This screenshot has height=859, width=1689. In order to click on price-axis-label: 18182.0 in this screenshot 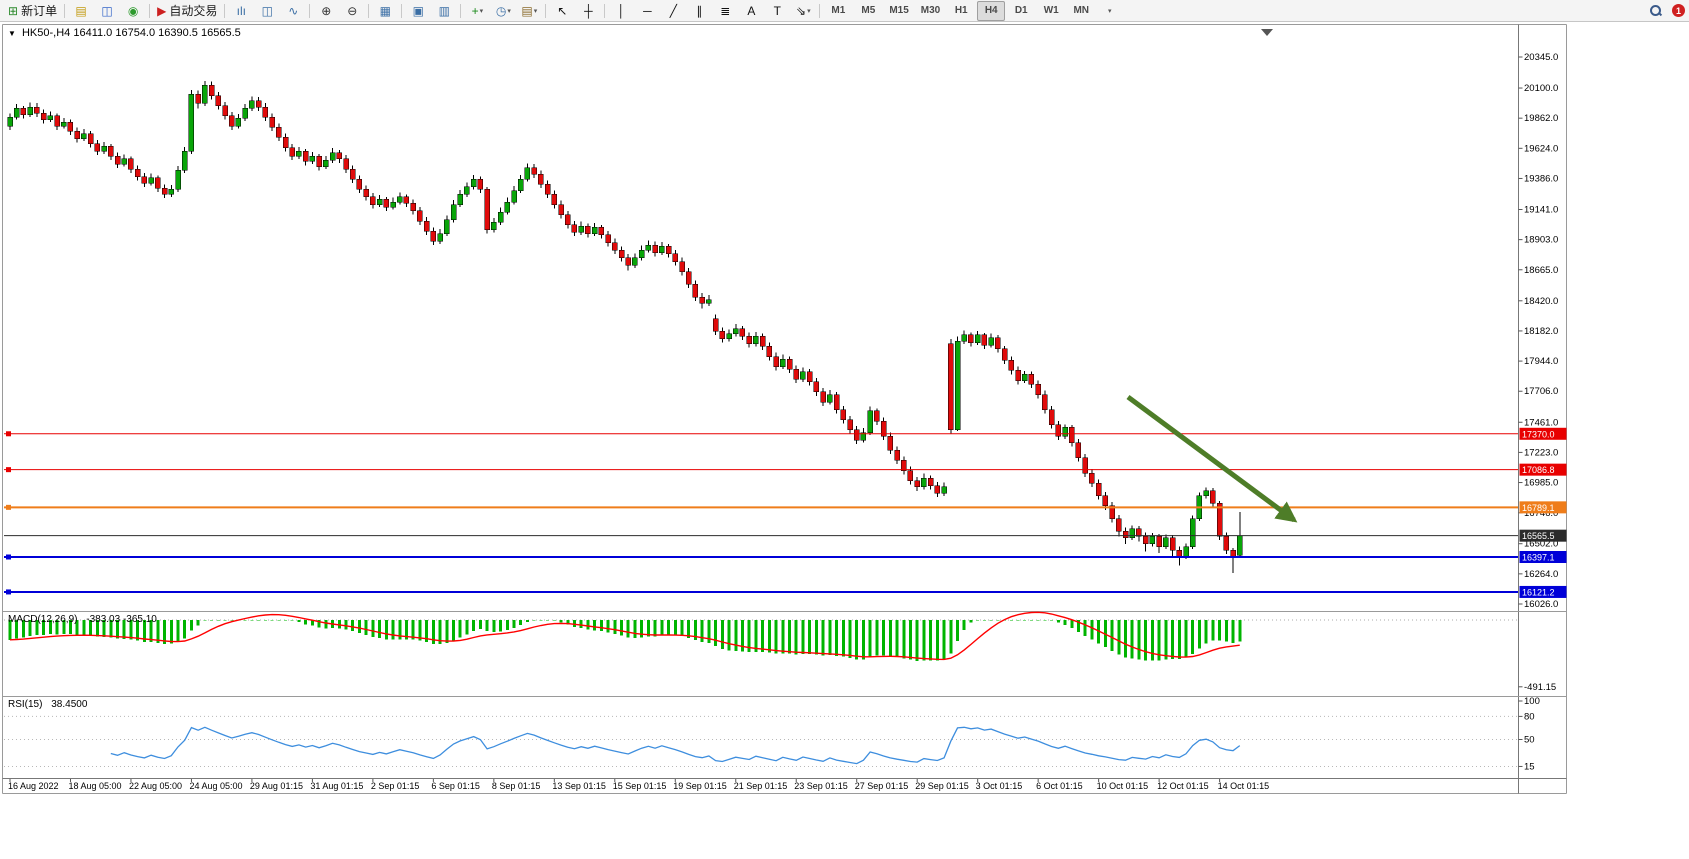, I will do `click(1541, 331)`.